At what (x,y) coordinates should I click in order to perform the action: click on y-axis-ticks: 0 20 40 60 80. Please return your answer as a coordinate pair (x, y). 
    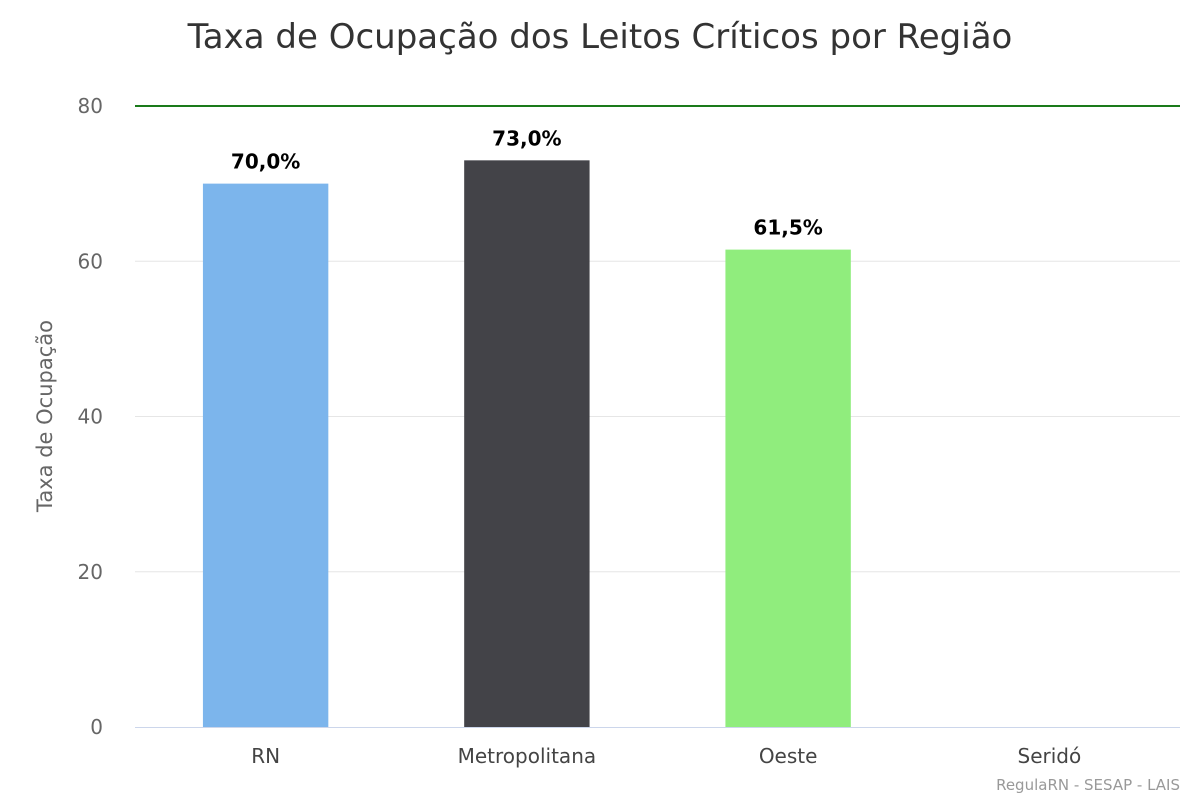
    Looking at the image, I should click on (90, 416).